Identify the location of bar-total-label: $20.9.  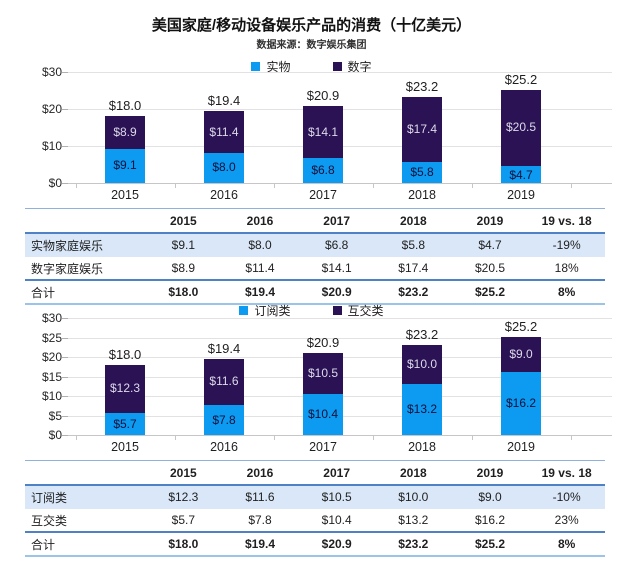
(323, 95).